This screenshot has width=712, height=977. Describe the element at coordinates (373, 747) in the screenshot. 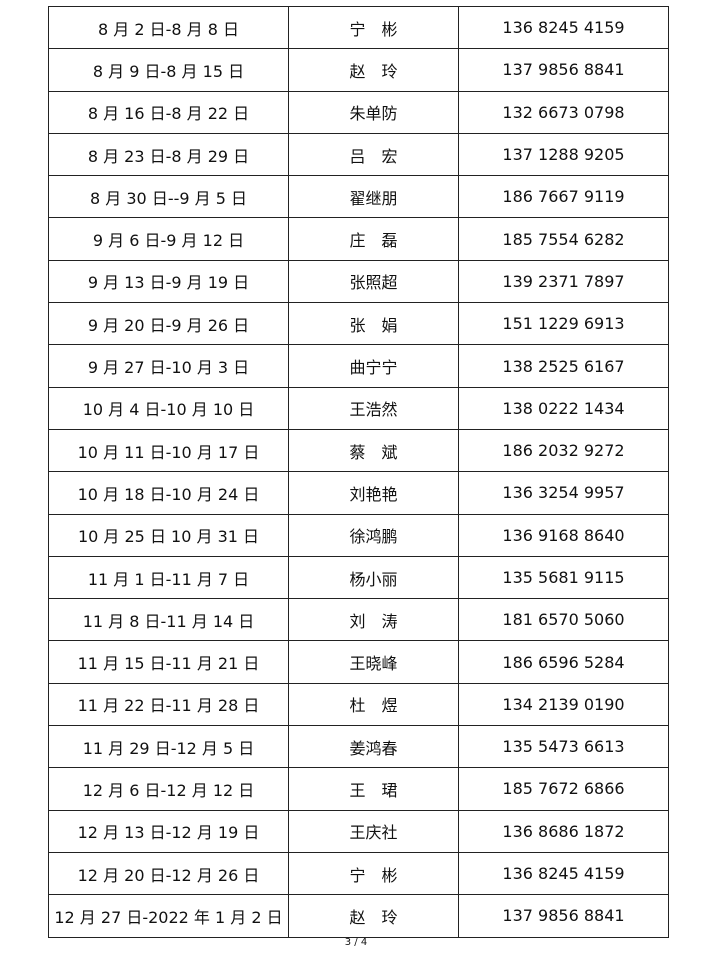

I see `person-name-cell: 姜鸿春` at that location.